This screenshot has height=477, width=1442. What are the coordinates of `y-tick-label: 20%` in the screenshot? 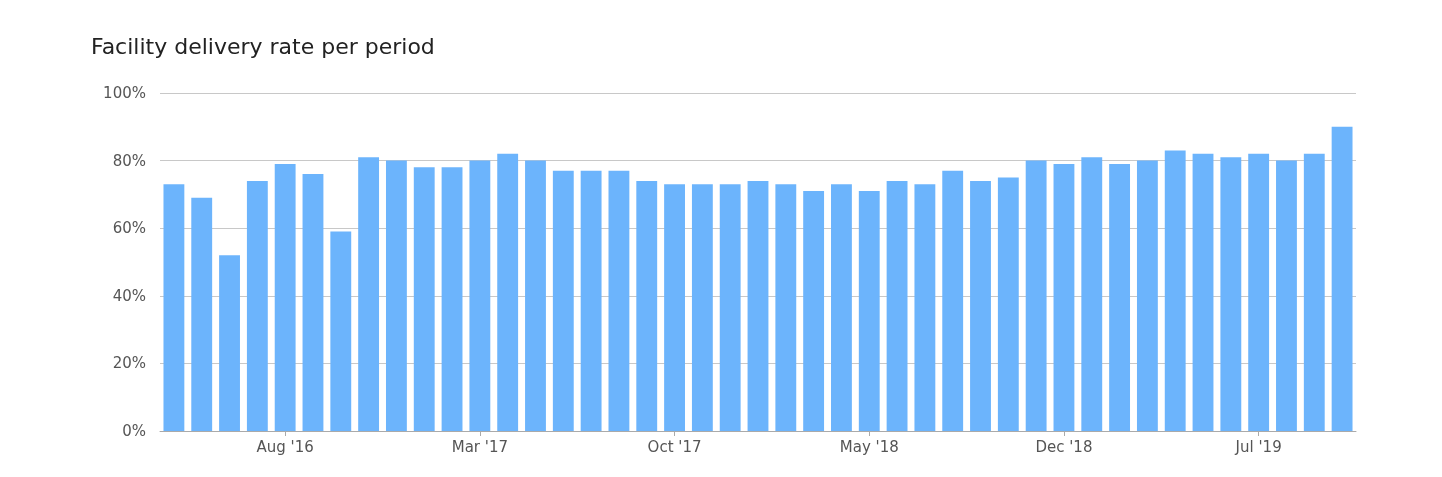 It's located at (129, 363).